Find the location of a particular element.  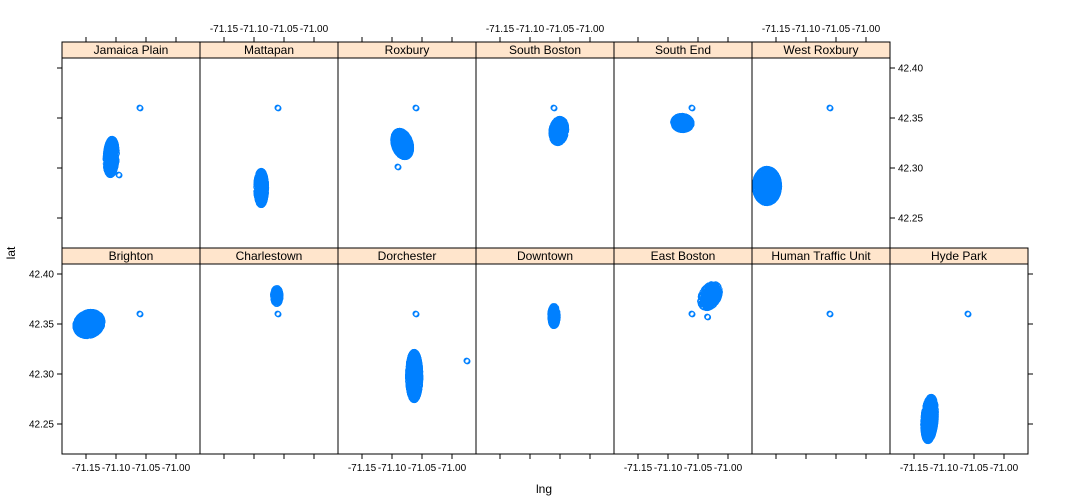

strip-label-roxbury: Roxbury is located at coordinates (407, 50).